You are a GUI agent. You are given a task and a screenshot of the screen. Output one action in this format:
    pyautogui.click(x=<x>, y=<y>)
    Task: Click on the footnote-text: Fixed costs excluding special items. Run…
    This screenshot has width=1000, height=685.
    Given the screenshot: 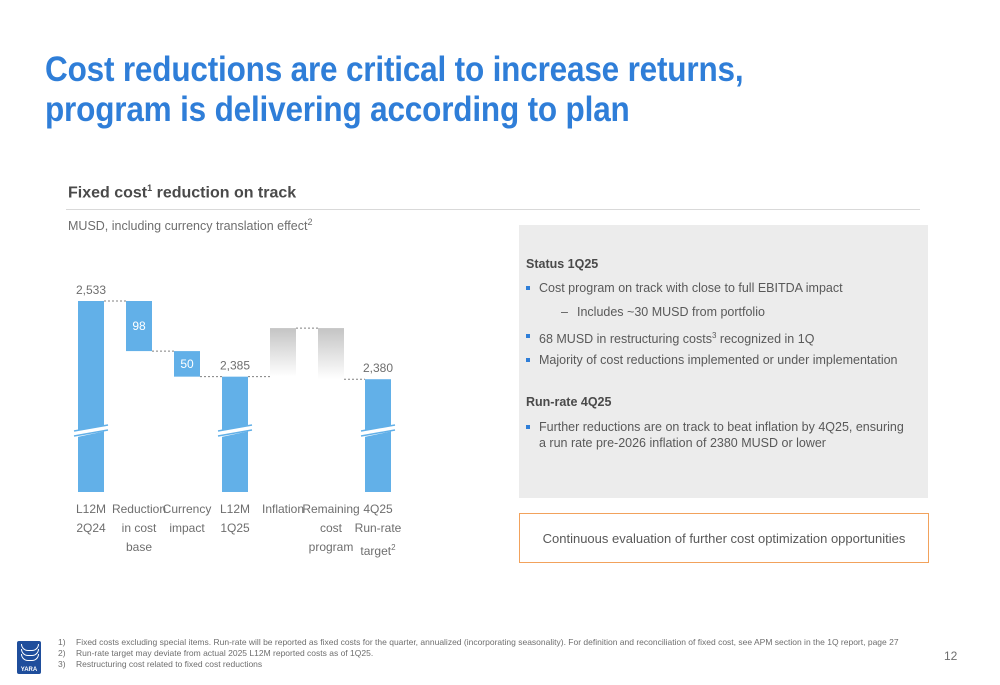 What is the action you would take?
    pyautogui.click(x=487, y=642)
    